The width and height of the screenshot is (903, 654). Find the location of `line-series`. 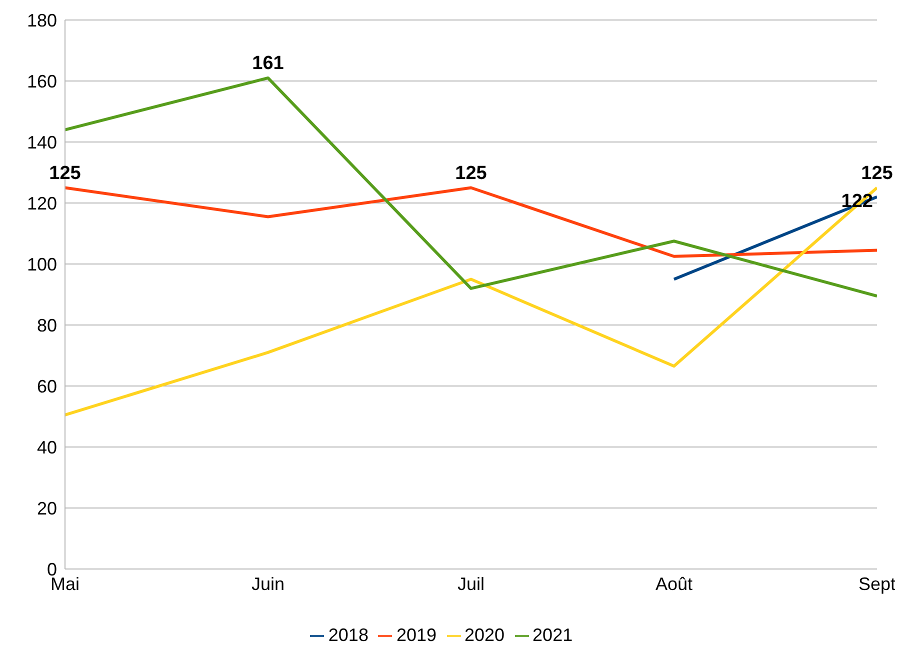

line-series is located at coordinates (471, 222).